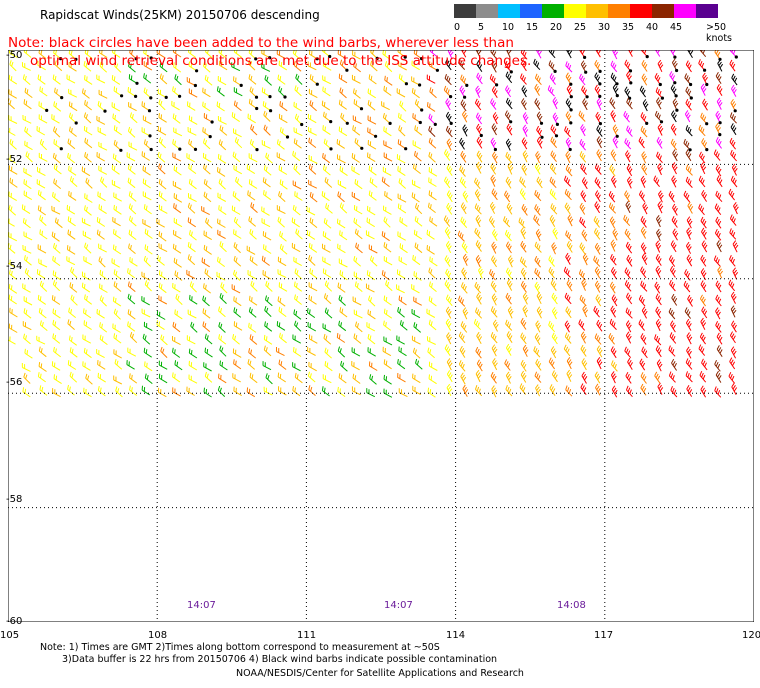 This screenshot has width=760, height=688. Describe the element at coordinates (201, 605) in the screenshot. I see `pass-time-label: 14:07` at that location.